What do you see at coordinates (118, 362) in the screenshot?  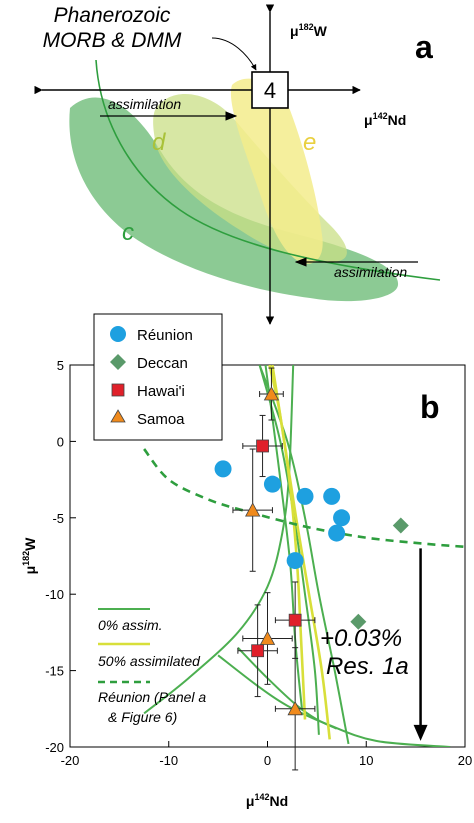 I see `legend-deccan-marker` at bounding box center [118, 362].